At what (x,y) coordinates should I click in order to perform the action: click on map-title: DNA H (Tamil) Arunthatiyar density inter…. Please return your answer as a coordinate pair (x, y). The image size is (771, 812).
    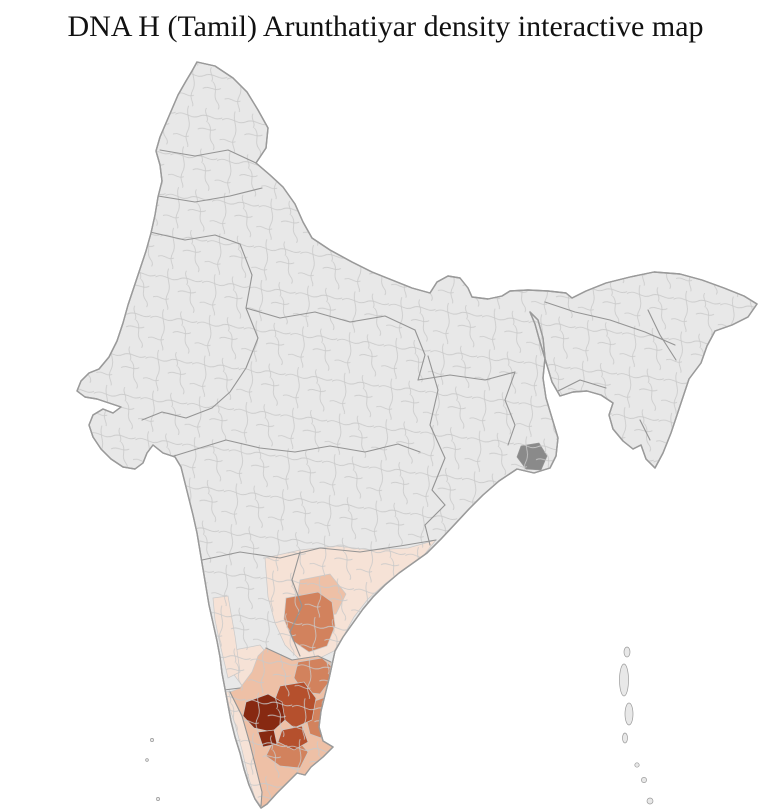
    Looking at the image, I should click on (385, 26).